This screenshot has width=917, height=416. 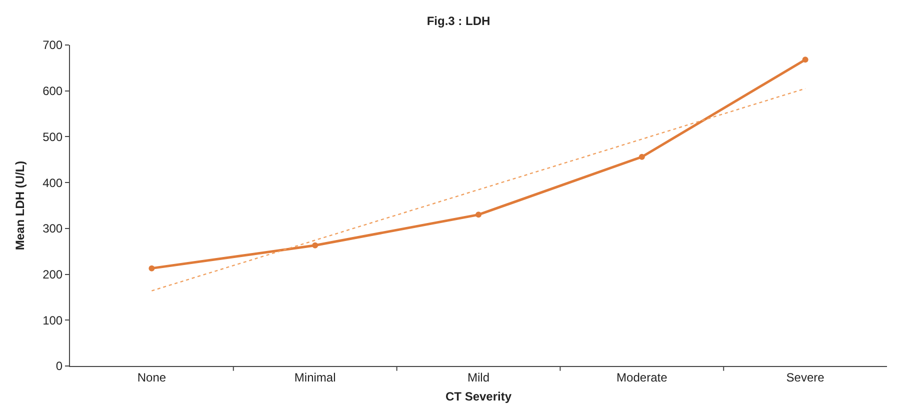 What do you see at coordinates (805, 377) in the screenshot?
I see `x-tick-label: Severe` at bounding box center [805, 377].